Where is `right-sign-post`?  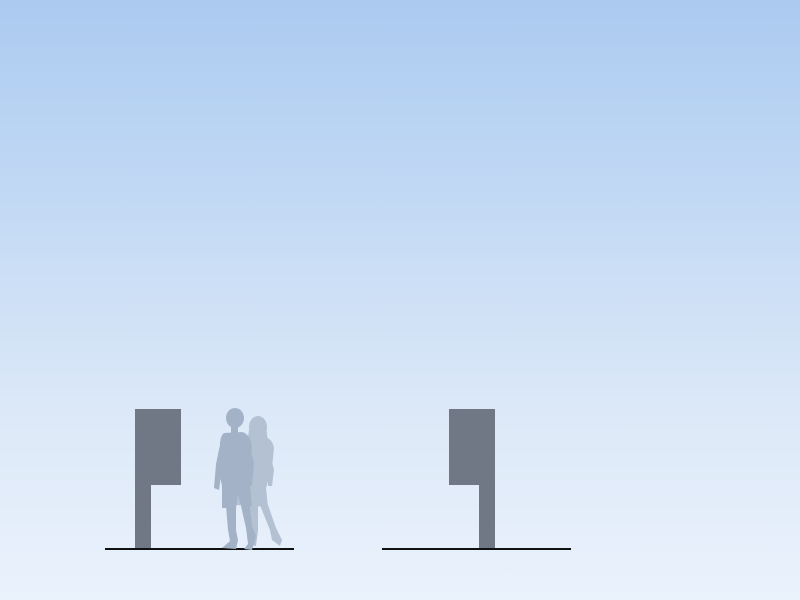
right-sign-post is located at coordinates (487, 516).